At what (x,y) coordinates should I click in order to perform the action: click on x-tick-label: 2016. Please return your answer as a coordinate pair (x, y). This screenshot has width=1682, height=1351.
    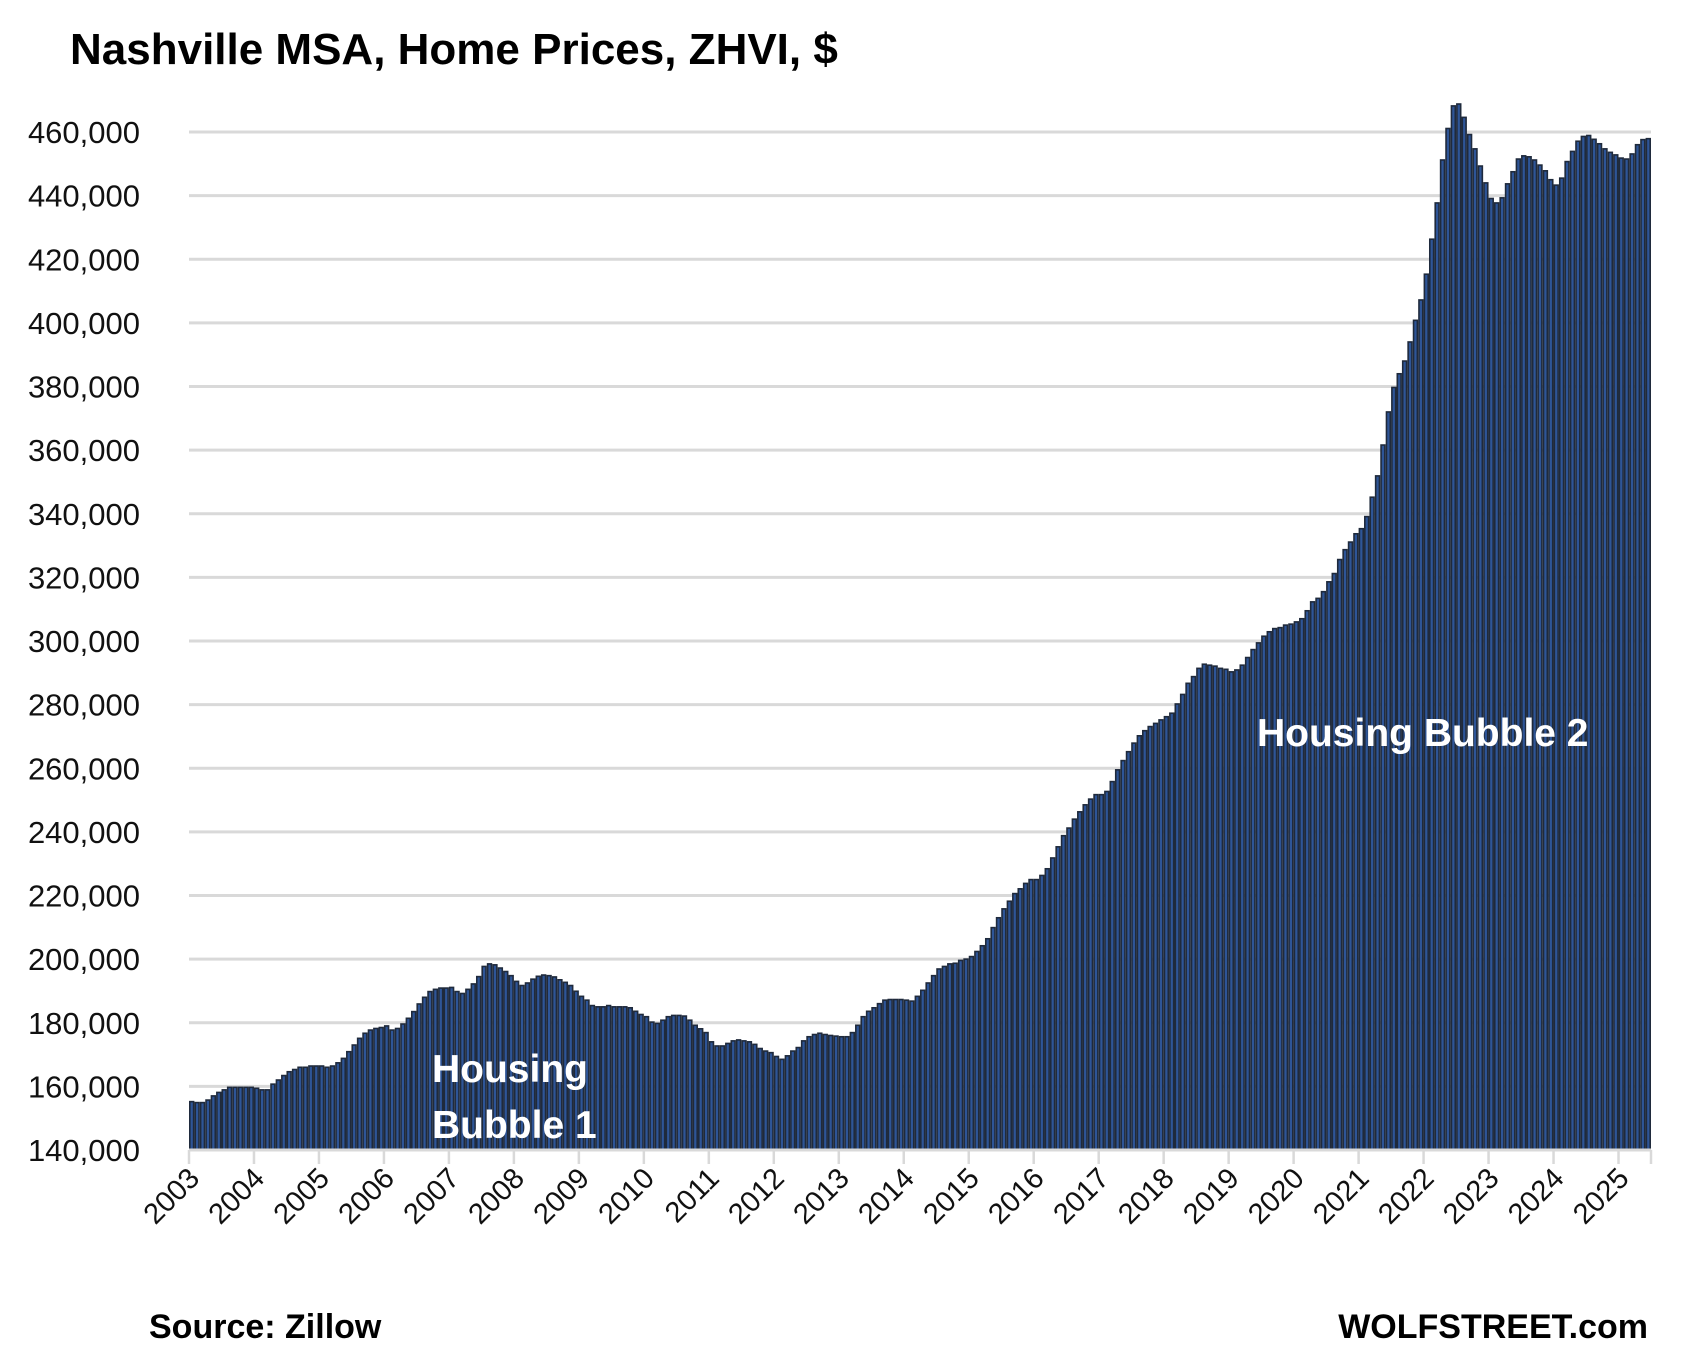
    Looking at the image, I should click on (1016, 1196).